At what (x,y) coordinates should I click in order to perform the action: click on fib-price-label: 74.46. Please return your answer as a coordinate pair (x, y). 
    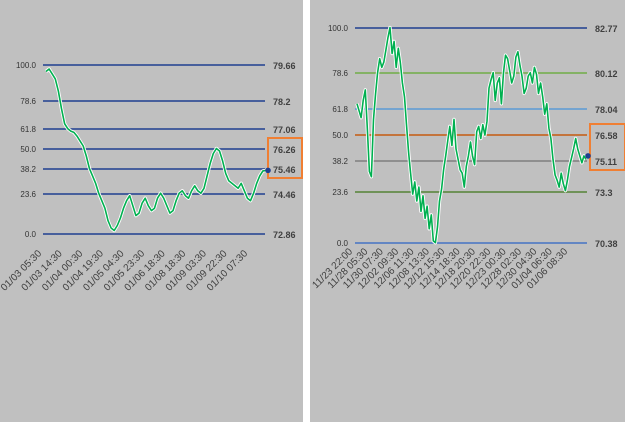
    Looking at the image, I should click on (284, 195).